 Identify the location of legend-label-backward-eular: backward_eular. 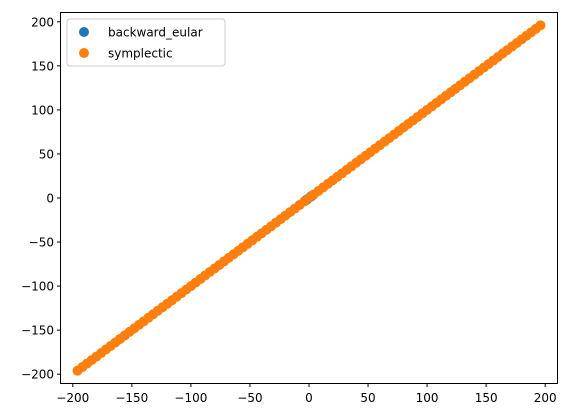
(155, 33).